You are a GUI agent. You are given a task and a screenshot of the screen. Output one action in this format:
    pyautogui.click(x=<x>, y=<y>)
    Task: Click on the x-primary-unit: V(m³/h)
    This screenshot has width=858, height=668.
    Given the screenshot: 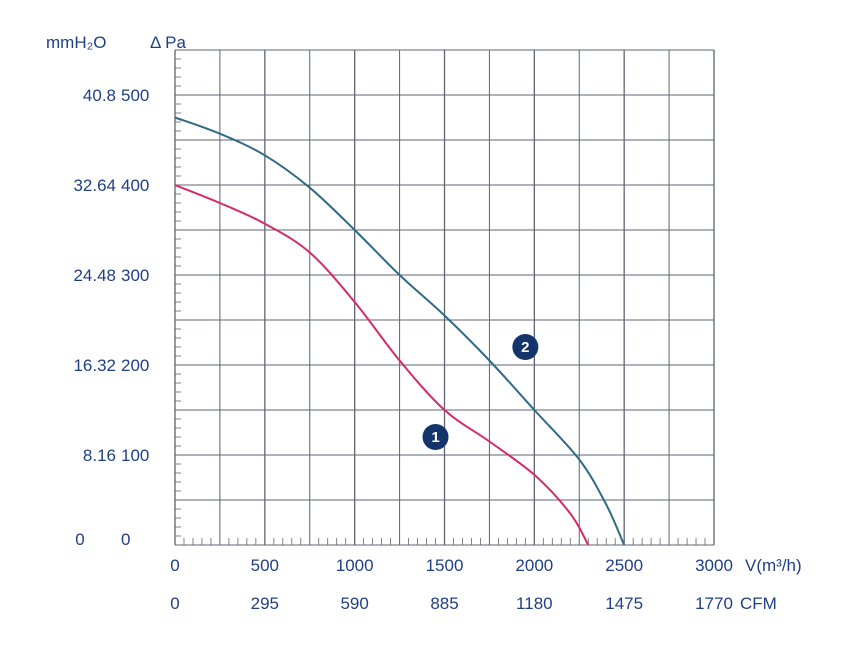 What is the action you would take?
    pyautogui.click(x=773, y=565)
    